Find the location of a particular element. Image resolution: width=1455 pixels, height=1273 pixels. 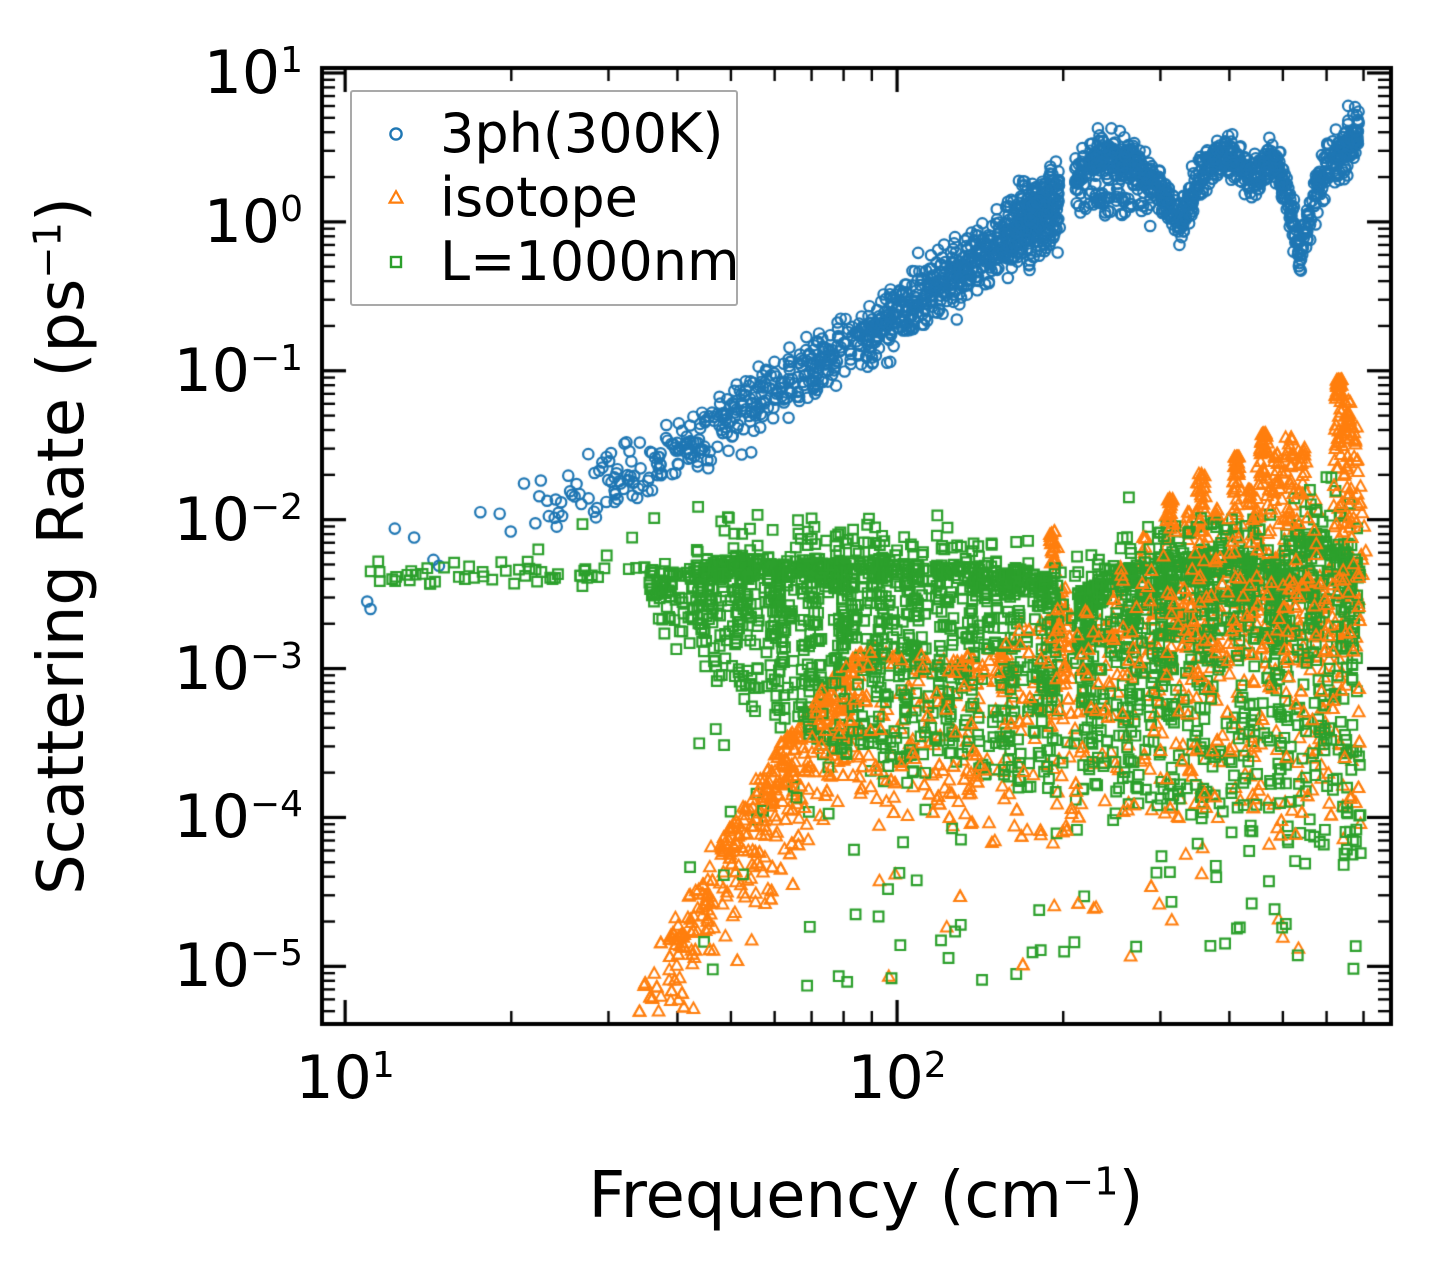

y-tick-label: 10⁻⁵ is located at coordinates (238, 966).